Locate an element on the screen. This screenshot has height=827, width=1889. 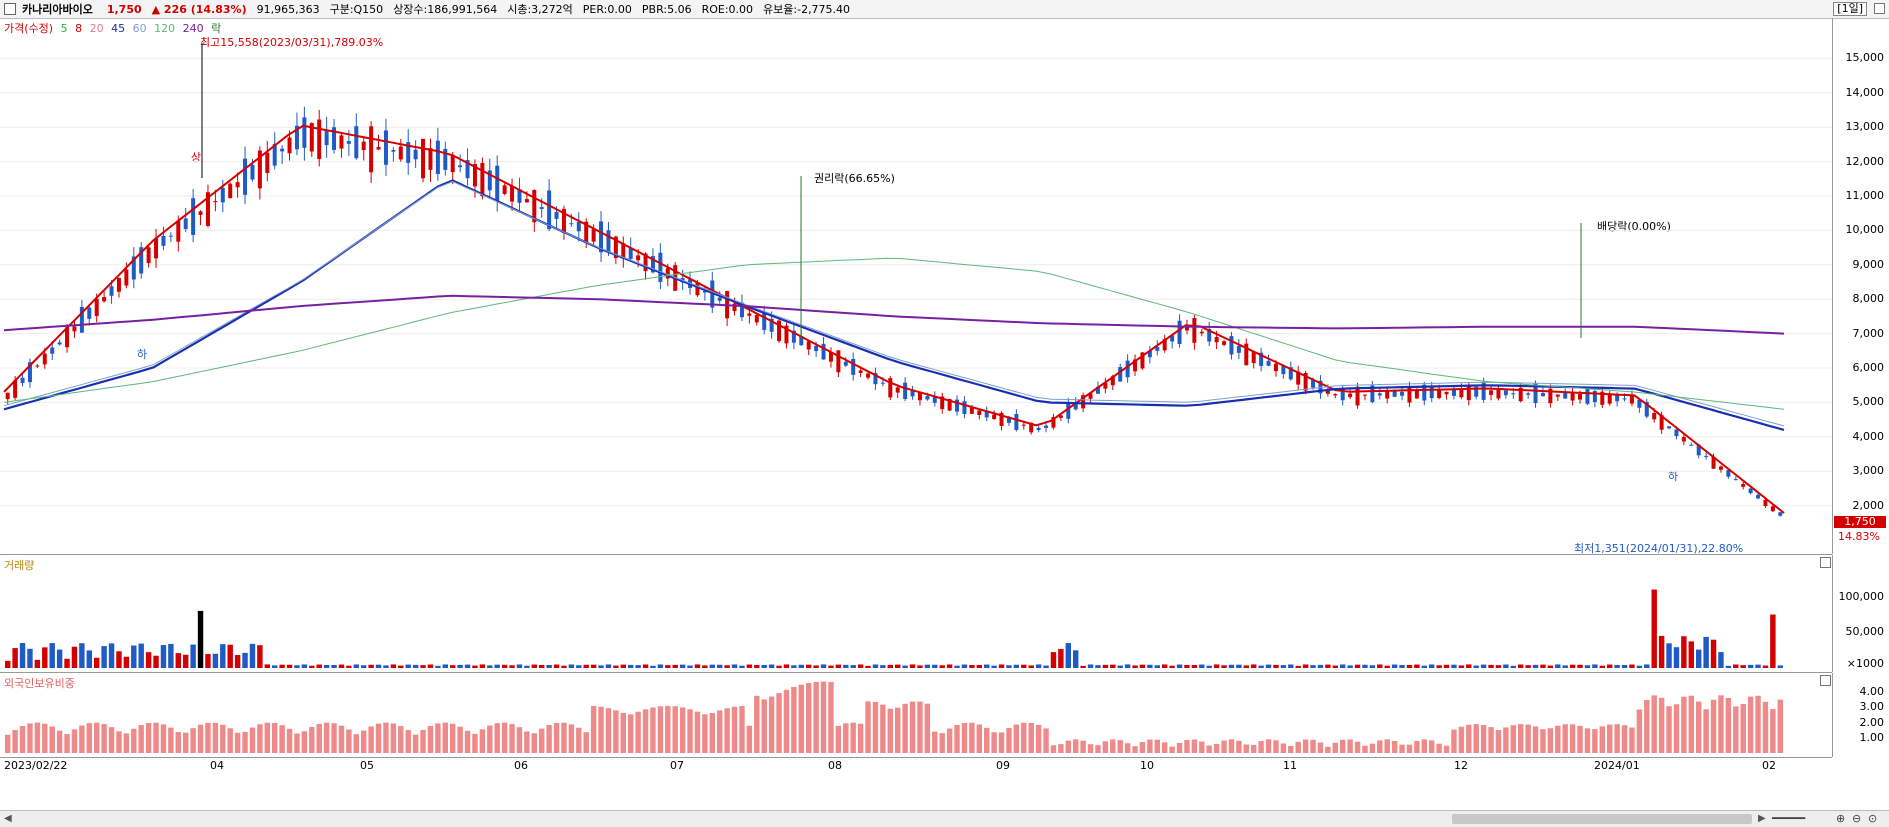
select-checkbox is located at coordinates (10, 9).